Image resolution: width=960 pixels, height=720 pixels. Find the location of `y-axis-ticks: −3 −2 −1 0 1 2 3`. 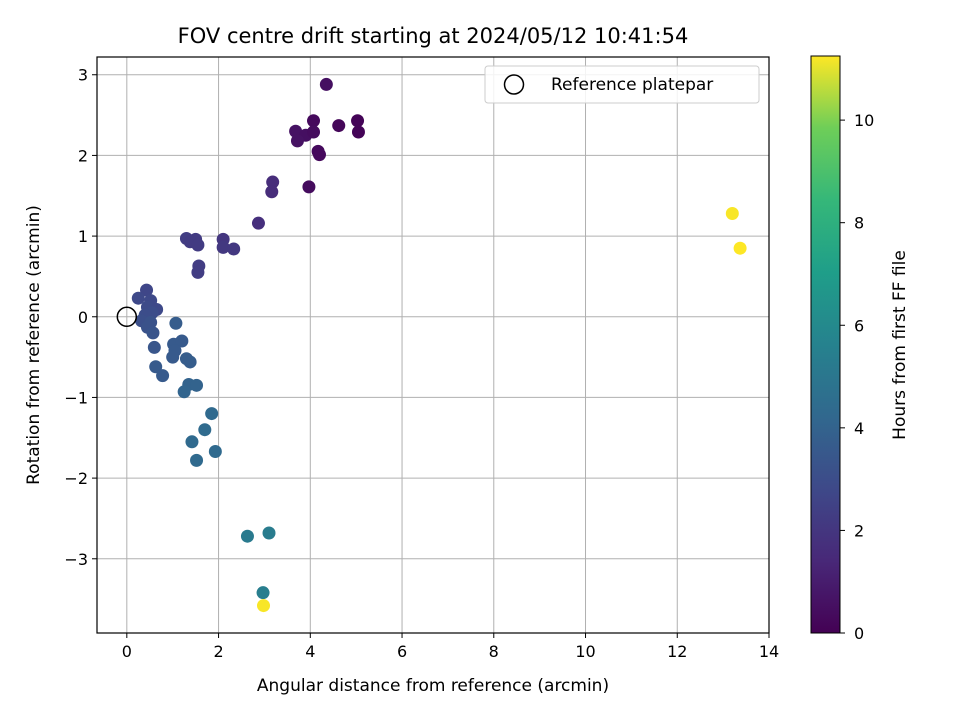

y-axis-ticks: −3 −2 −1 0 1 2 3 is located at coordinates (80, 317).